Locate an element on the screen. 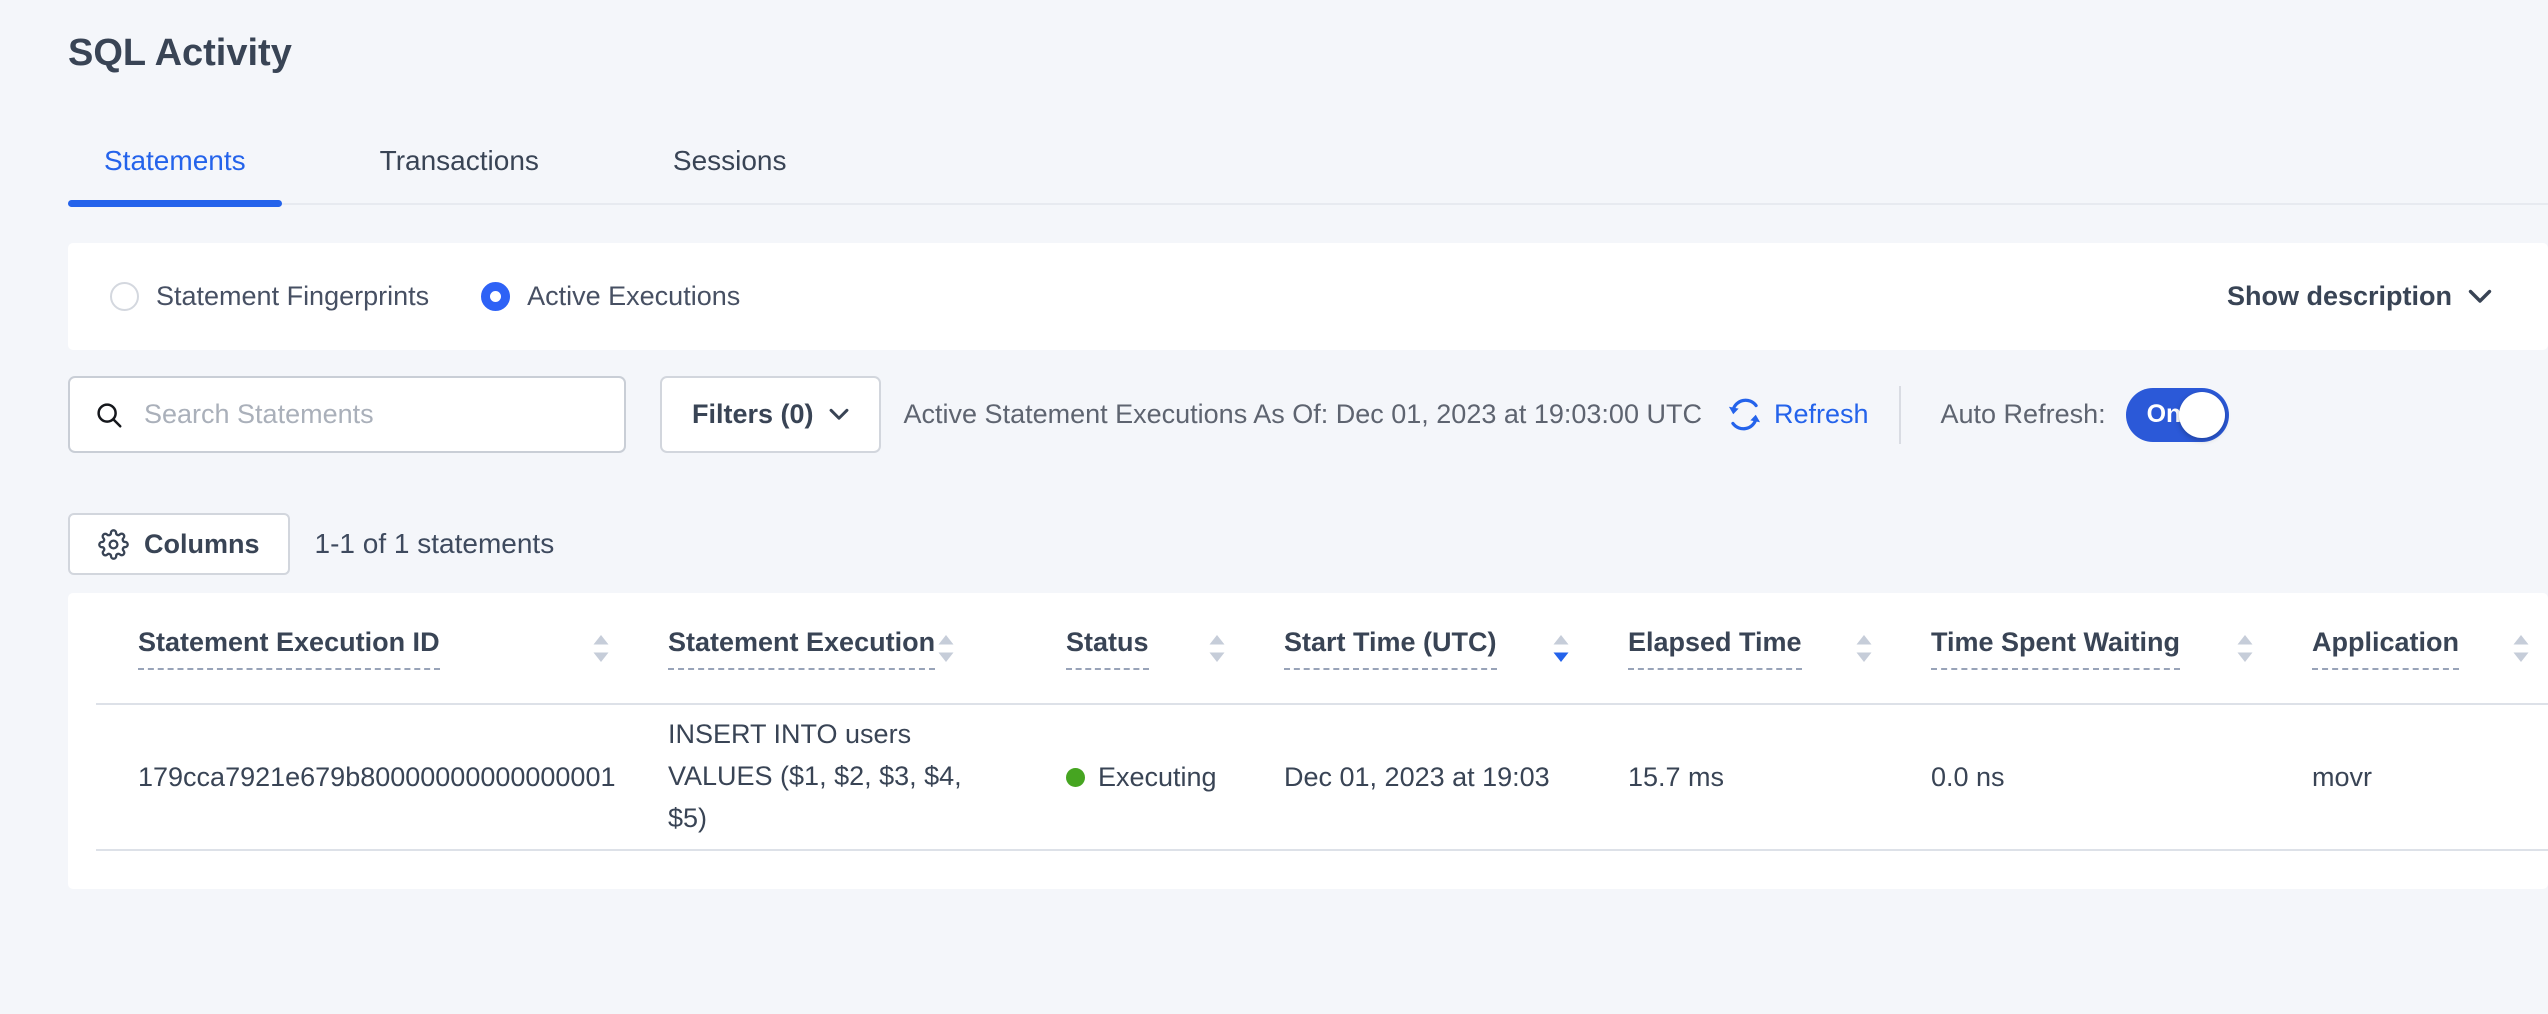 The image size is (2548, 1014). cell-time-spent-waiting: 0.0 ns is located at coordinates (1968, 776).